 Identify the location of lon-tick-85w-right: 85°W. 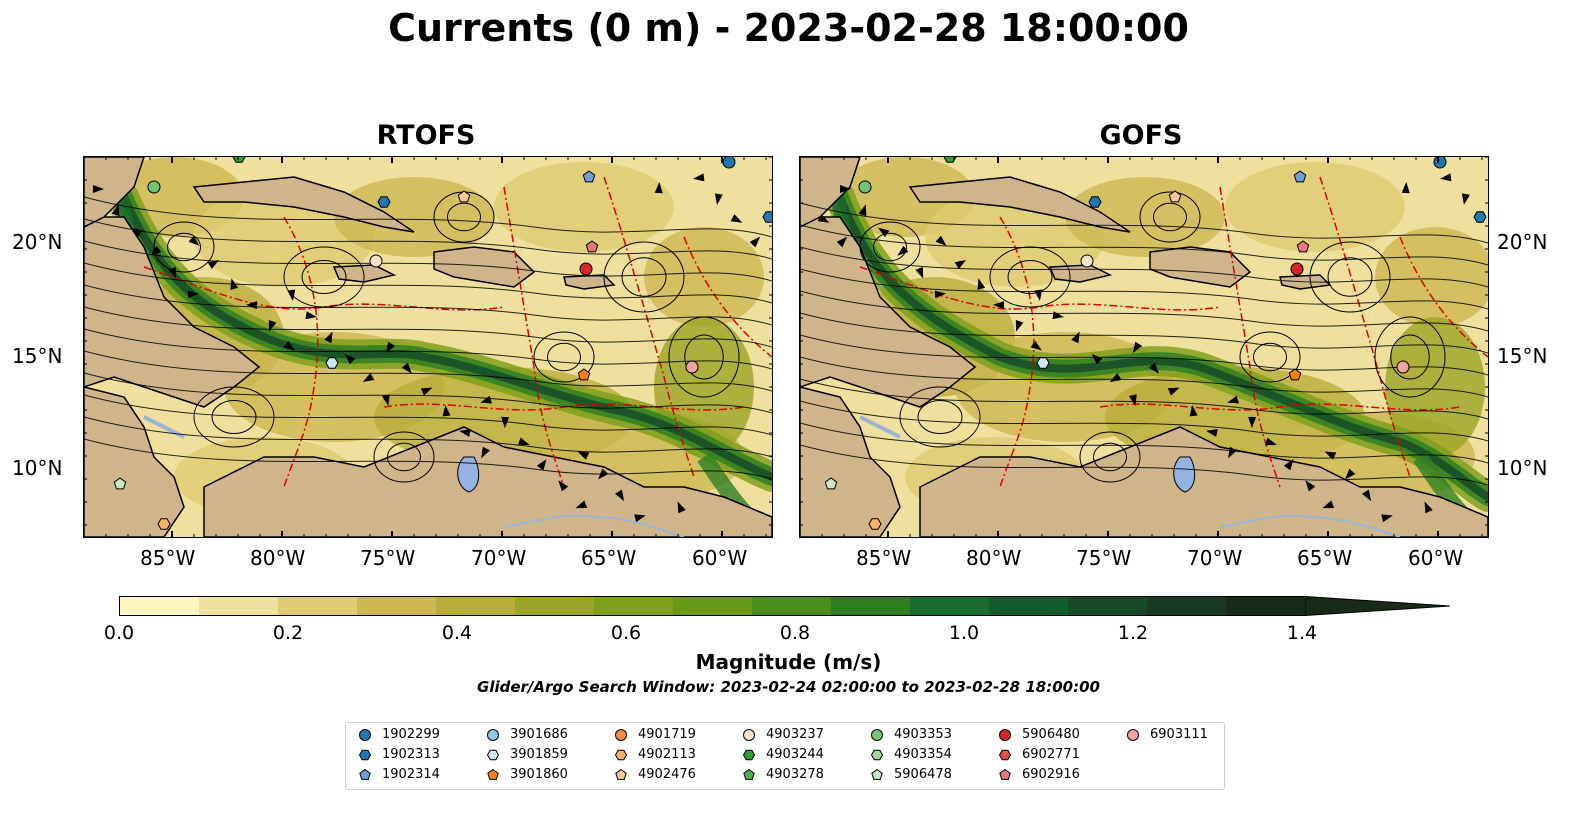
(884, 558).